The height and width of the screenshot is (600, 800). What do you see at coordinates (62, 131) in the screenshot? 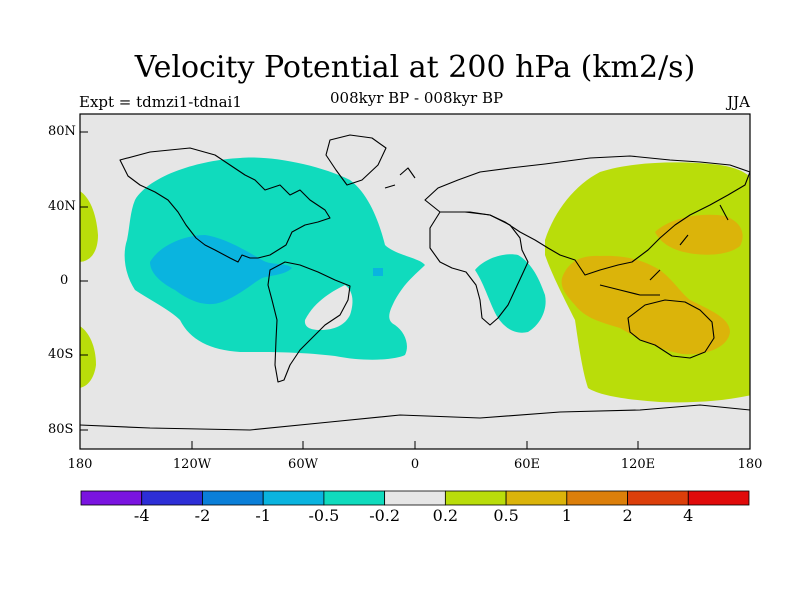
I see `lat-label: 80N` at bounding box center [62, 131].